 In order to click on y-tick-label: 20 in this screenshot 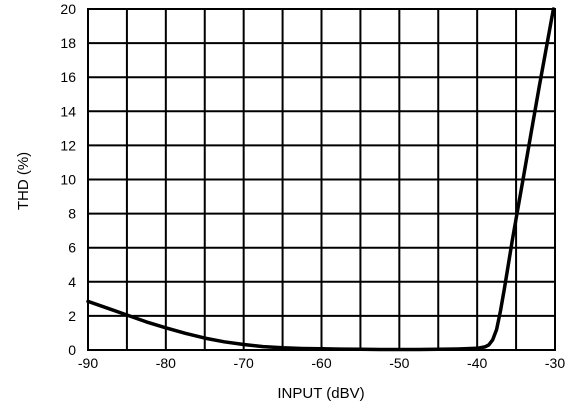, I will do `click(68, 9)`.